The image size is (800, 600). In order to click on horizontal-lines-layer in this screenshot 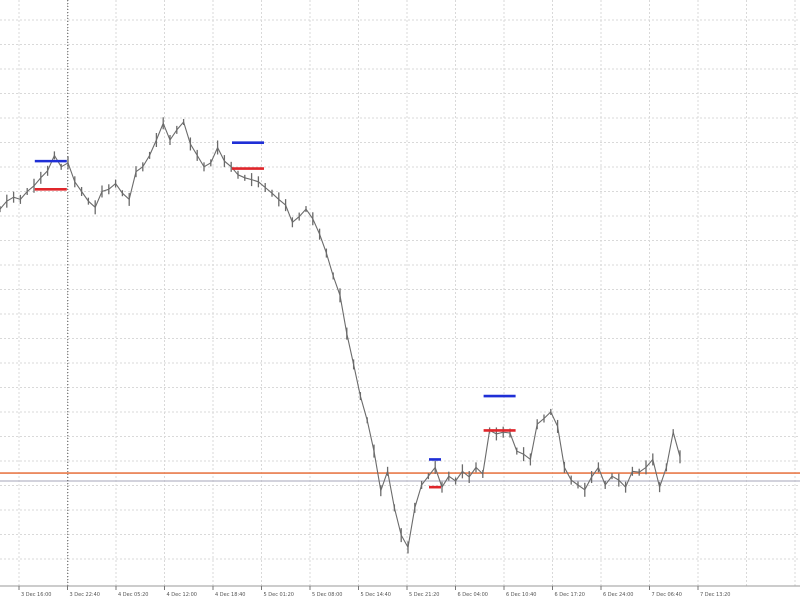, I will do `click(400, 477)`.